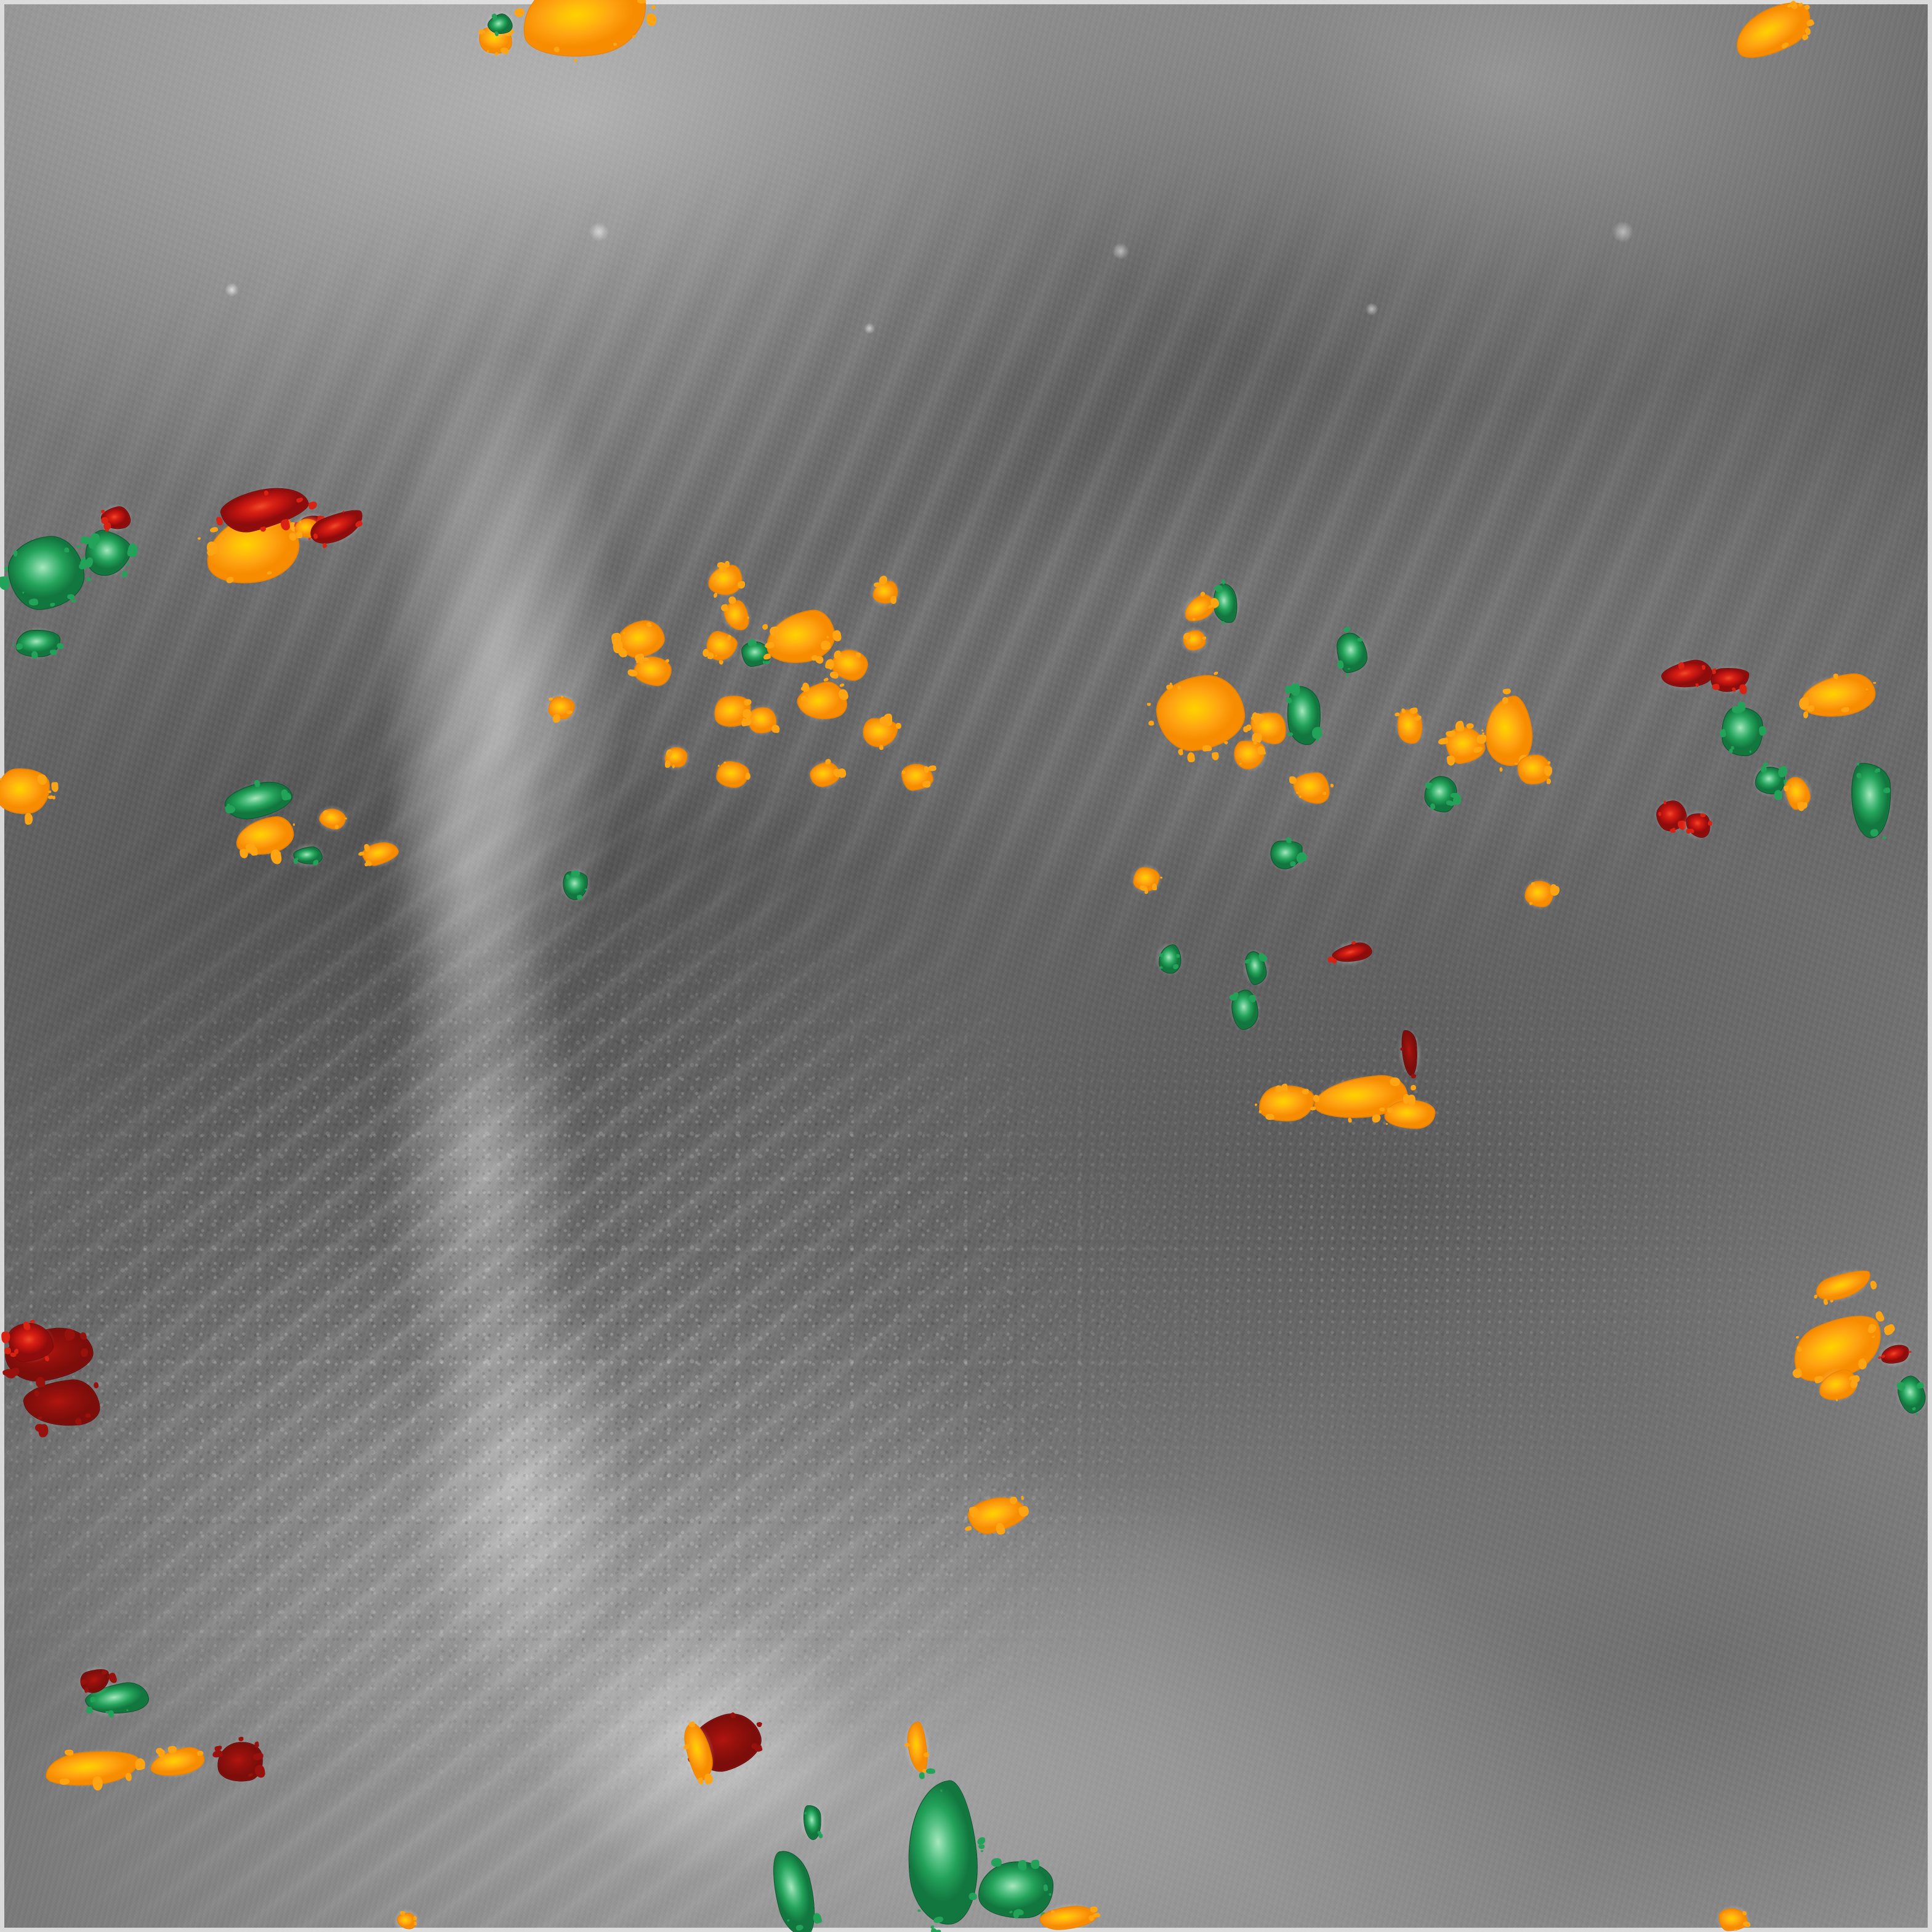 This screenshot has height=1932, width=1932. I want to click on convective-cell-red, so click(1730, 680).